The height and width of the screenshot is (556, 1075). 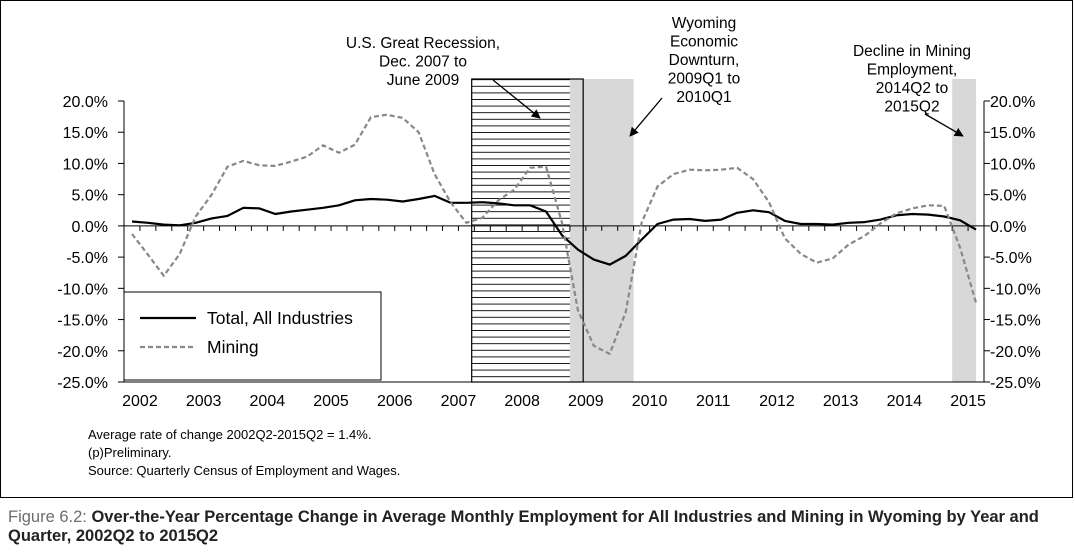 I want to click on mining-decline-annotation-line: 2015Q2, so click(x=911, y=107).